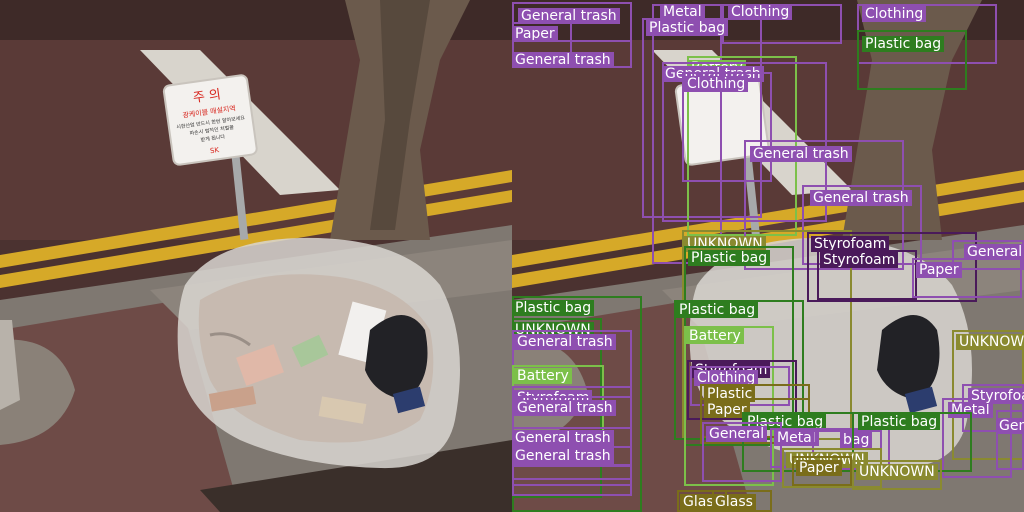 Image resolution: width=1024 pixels, height=512 pixels. Describe the element at coordinates (856, 440) in the screenshot. I see `detection-label: bag` at that location.